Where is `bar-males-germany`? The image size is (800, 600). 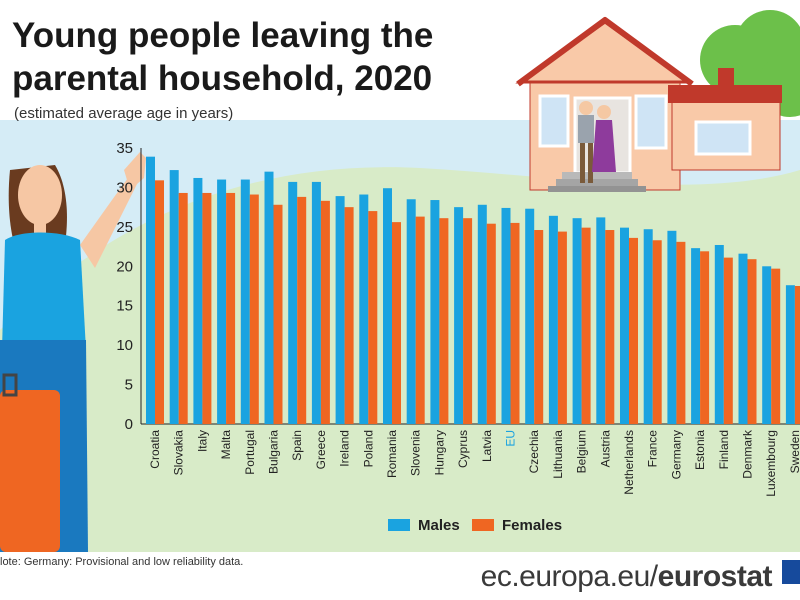 bar-males-germany is located at coordinates (672, 327).